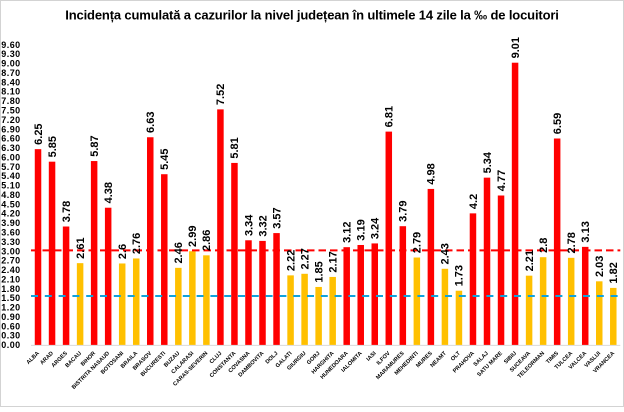 The width and height of the screenshot is (624, 412). Describe the element at coordinates (516, 47) in the screenshot. I see `svg-text: 9.01` at that location.